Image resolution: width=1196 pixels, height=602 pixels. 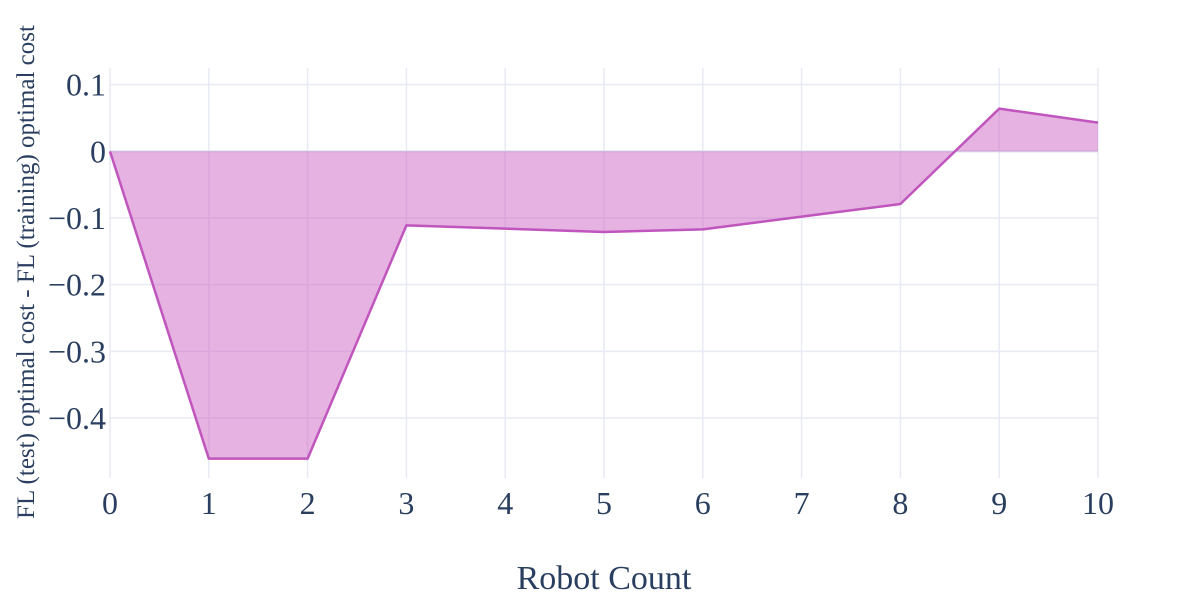 I want to click on x-tick-label: 3, so click(x=406, y=503).